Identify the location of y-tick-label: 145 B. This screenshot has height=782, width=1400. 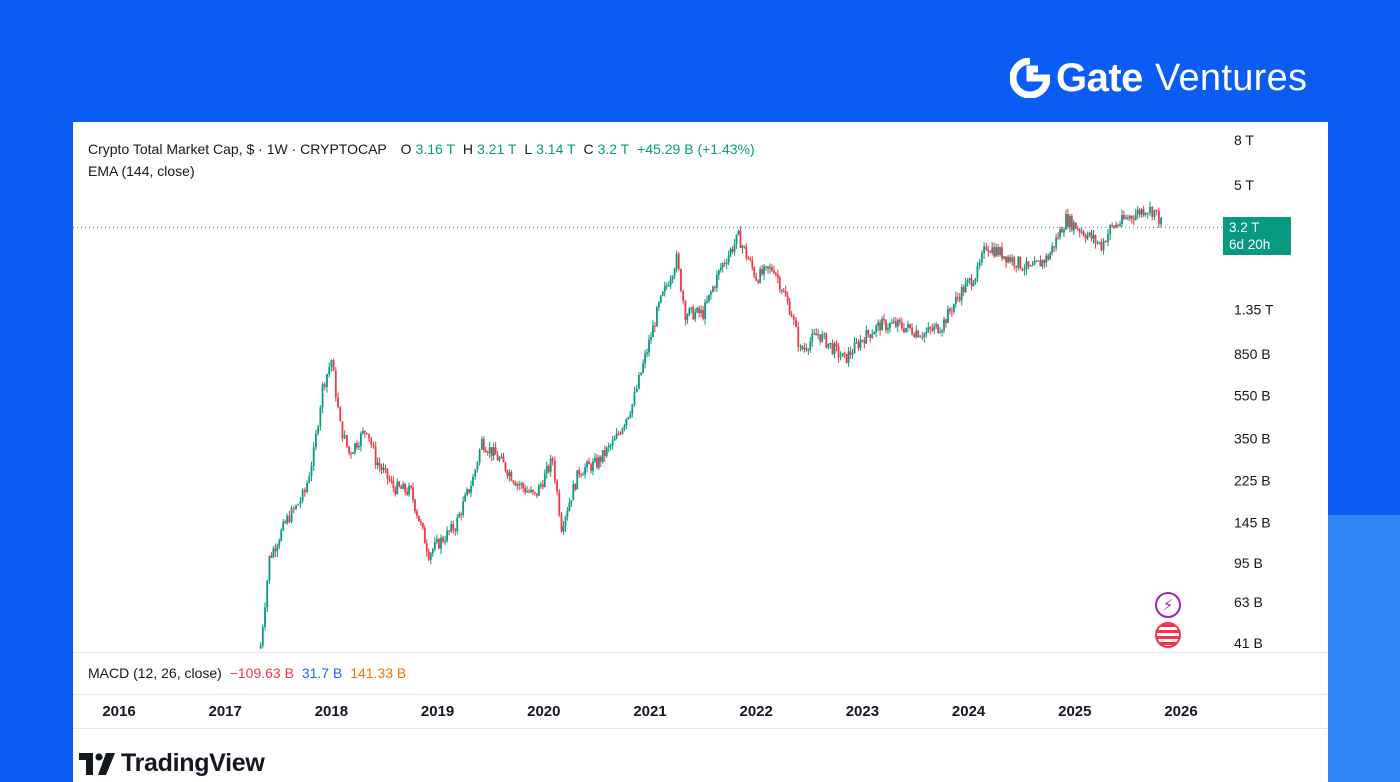
(1252, 523).